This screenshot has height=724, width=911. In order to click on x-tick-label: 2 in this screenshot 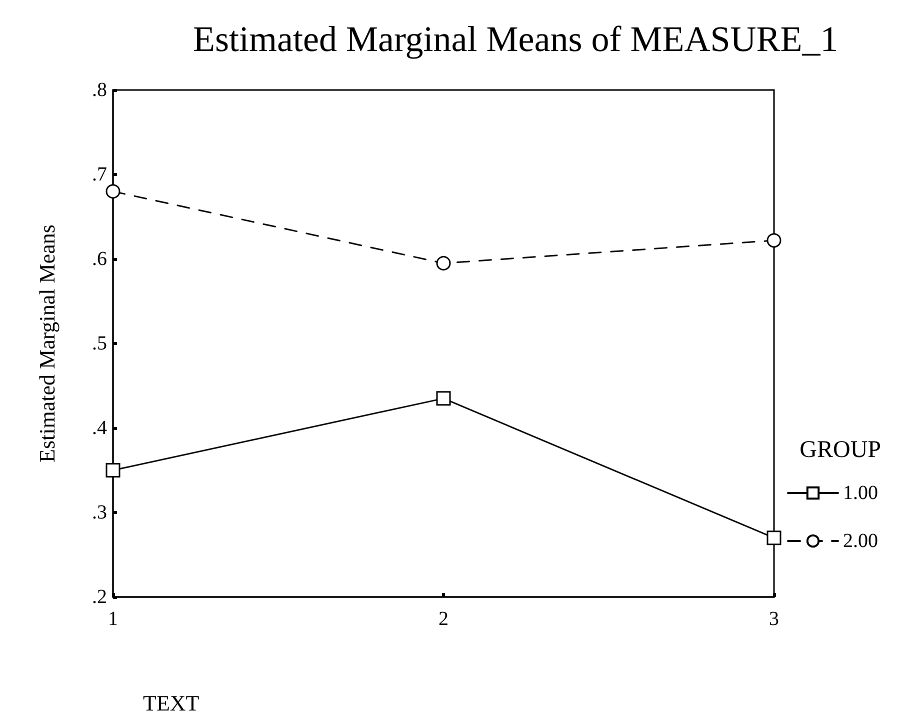, I will do `click(443, 619)`.